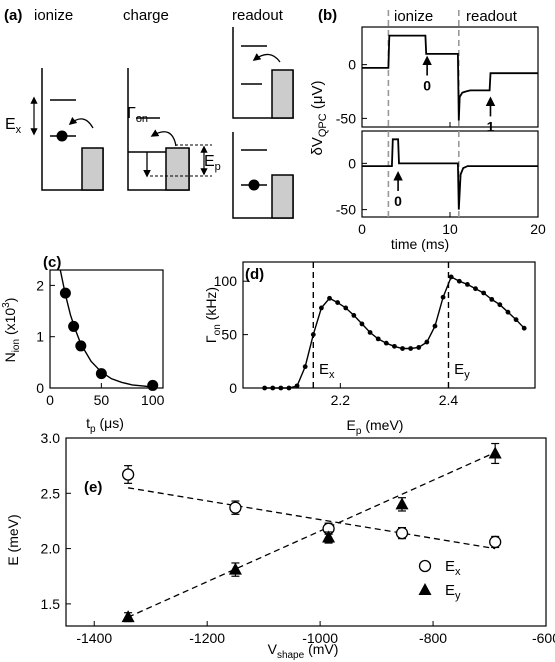  I want to click on d-ytick-label: 100, so click(226, 281).